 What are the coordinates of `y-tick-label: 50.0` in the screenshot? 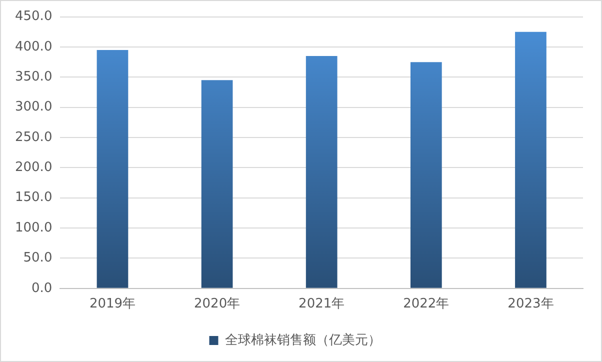 It's located at (37, 258).